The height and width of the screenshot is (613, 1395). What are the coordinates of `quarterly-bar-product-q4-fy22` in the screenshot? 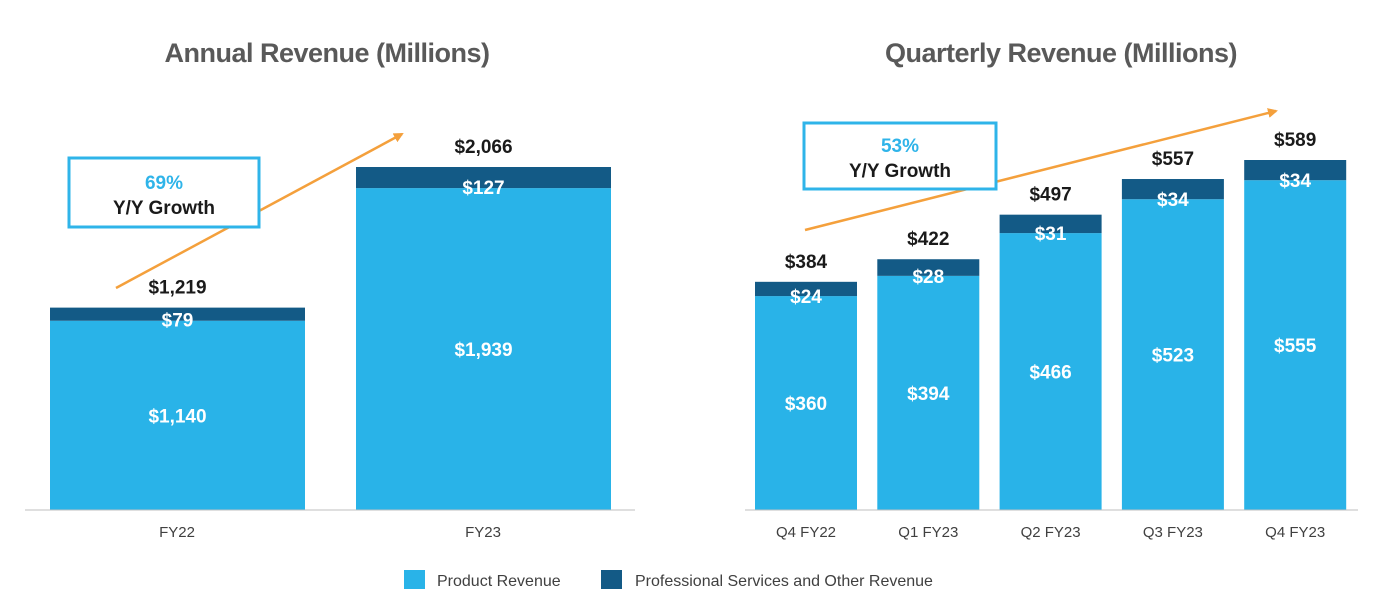 It's located at (806, 403).